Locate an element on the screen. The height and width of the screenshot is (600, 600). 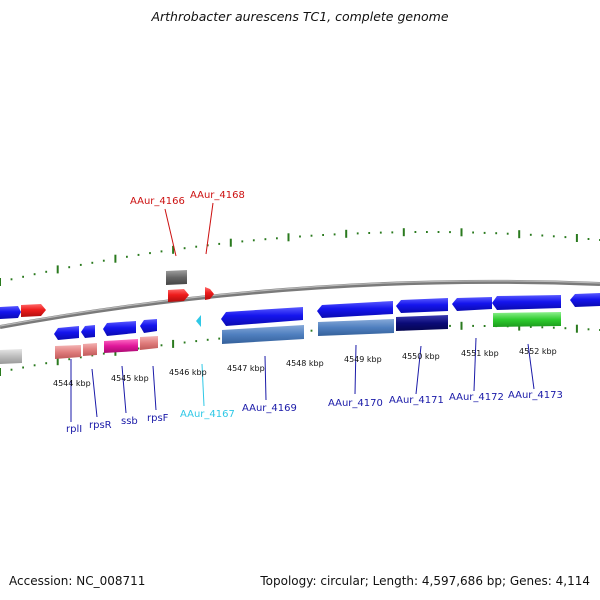
scale-label: 4546 kbp is located at coordinates (188, 372).